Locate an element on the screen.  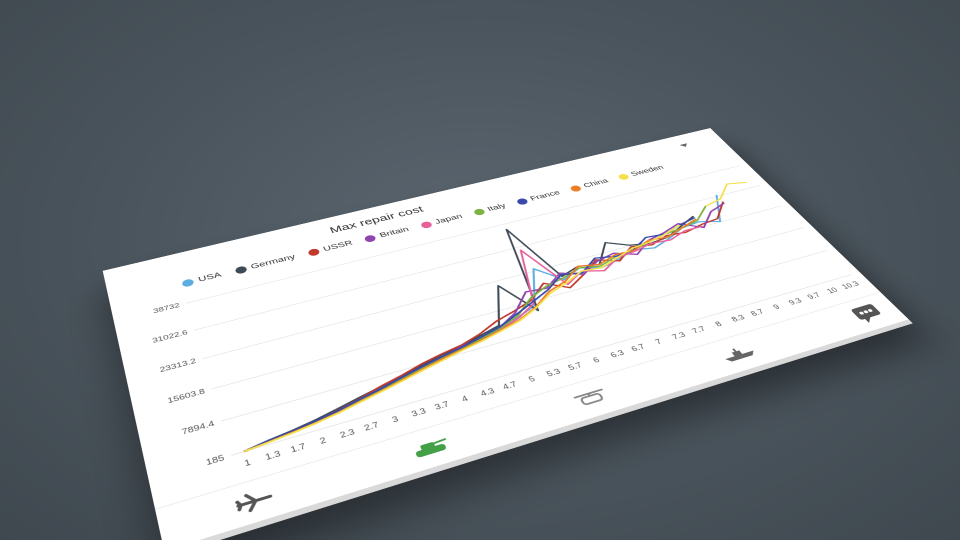
y-tick-label: 23313.2 is located at coordinates (178, 365).